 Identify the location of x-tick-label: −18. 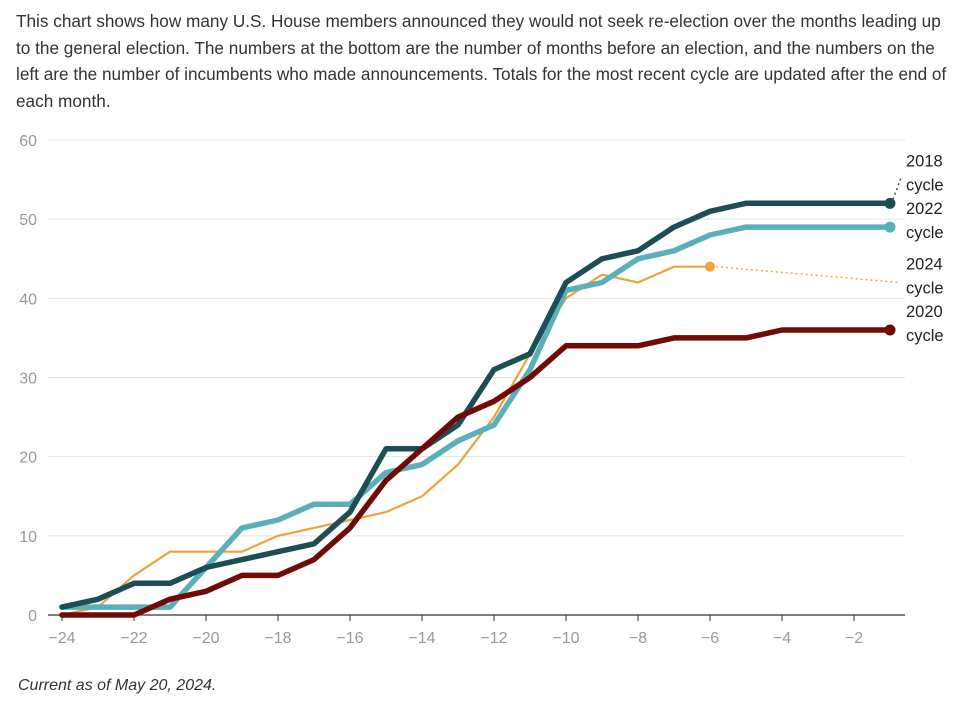
(277, 638).